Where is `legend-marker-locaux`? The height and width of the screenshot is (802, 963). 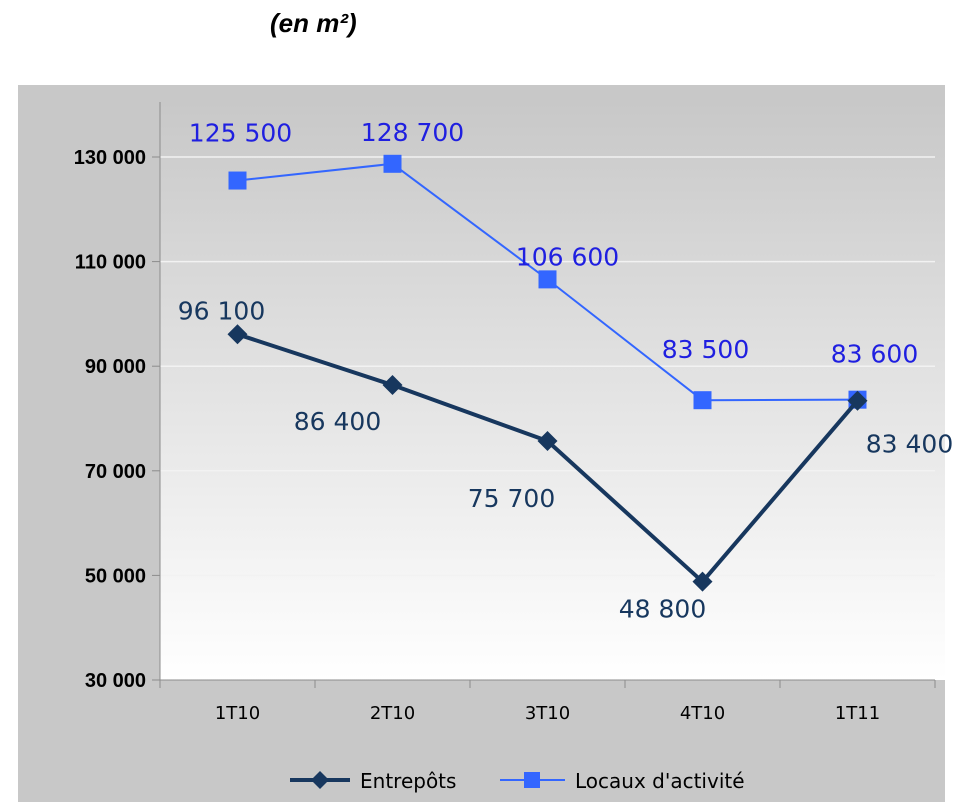
legend-marker-locaux is located at coordinates (532, 780).